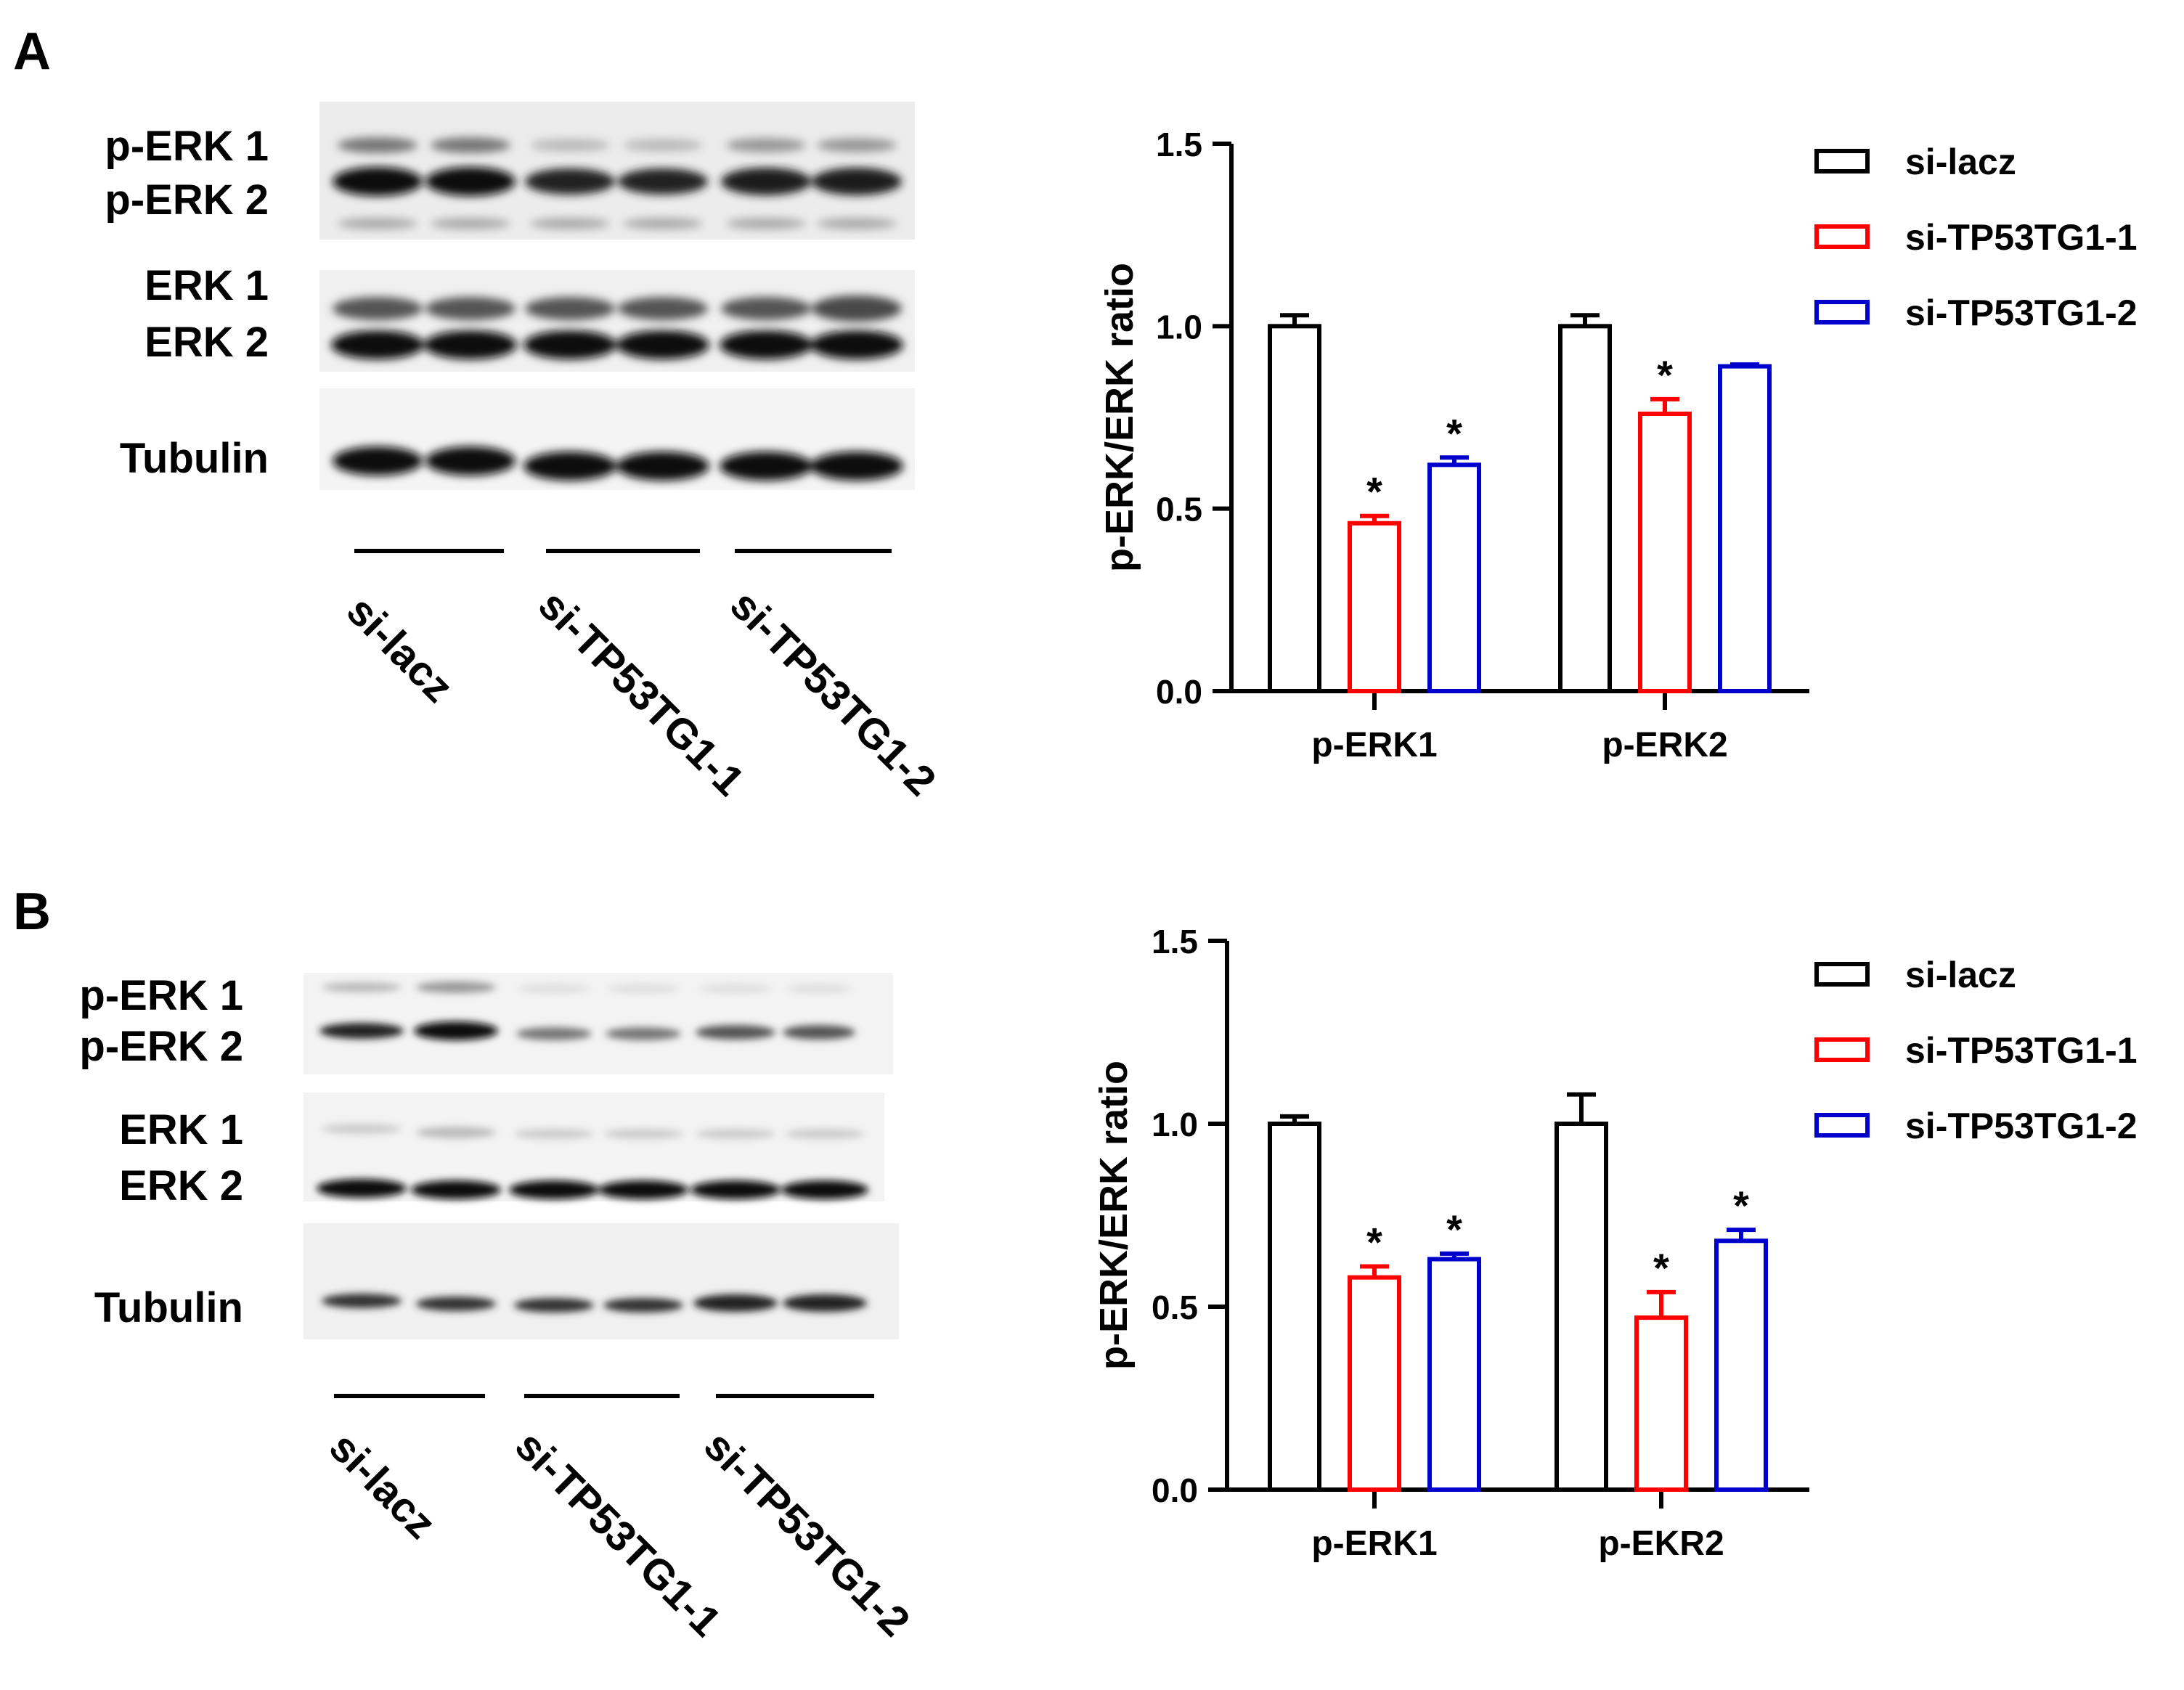 The height and width of the screenshot is (1690, 2184). I want to click on x-tick-label: p-EKR2, so click(1661, 1543).